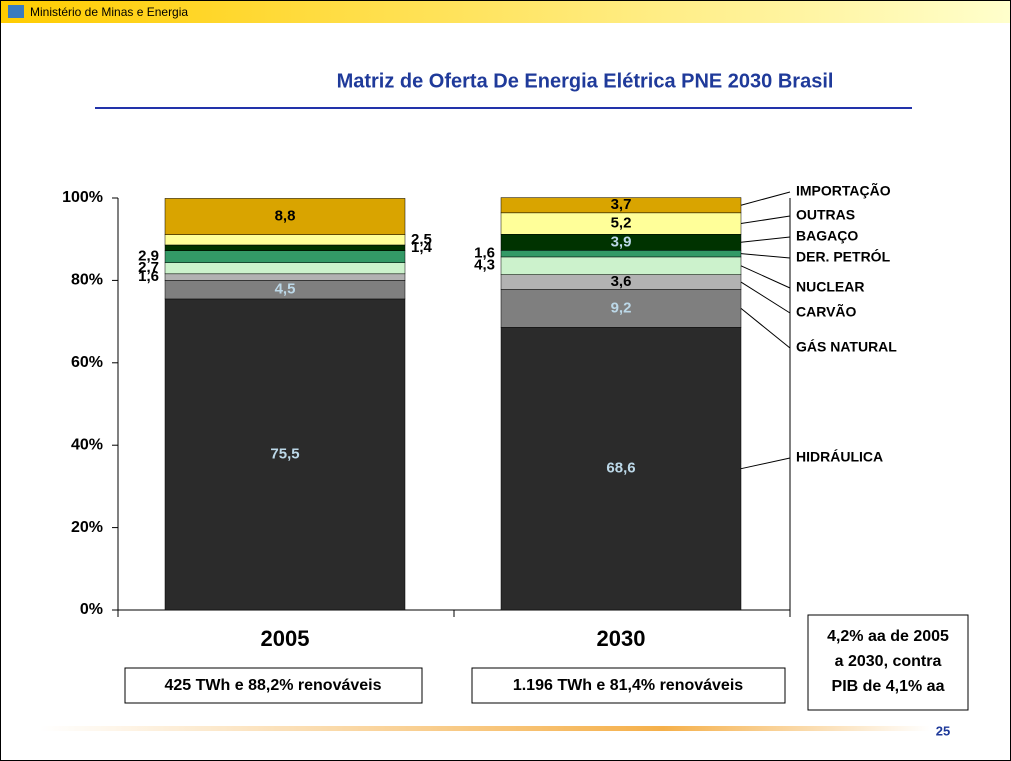 This screenshot has height=761, width=1011. Describe the element at coordinates (485, 728) in the screenshot. I see `footer-bar` at that location.